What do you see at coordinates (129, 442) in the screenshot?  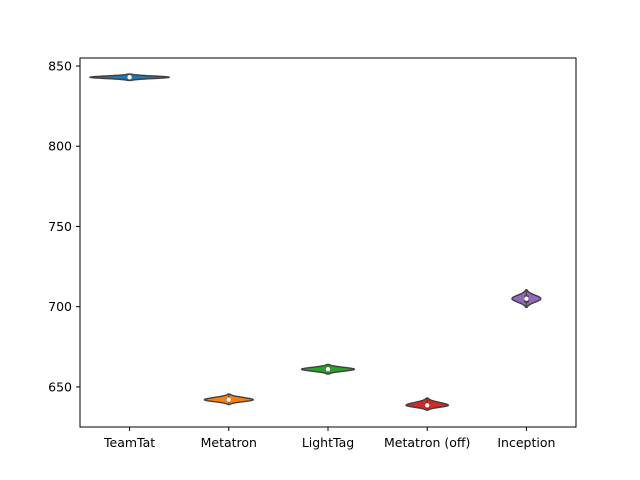 I see `x-tick-label: TeamTat` at bounding box center [129, 442].